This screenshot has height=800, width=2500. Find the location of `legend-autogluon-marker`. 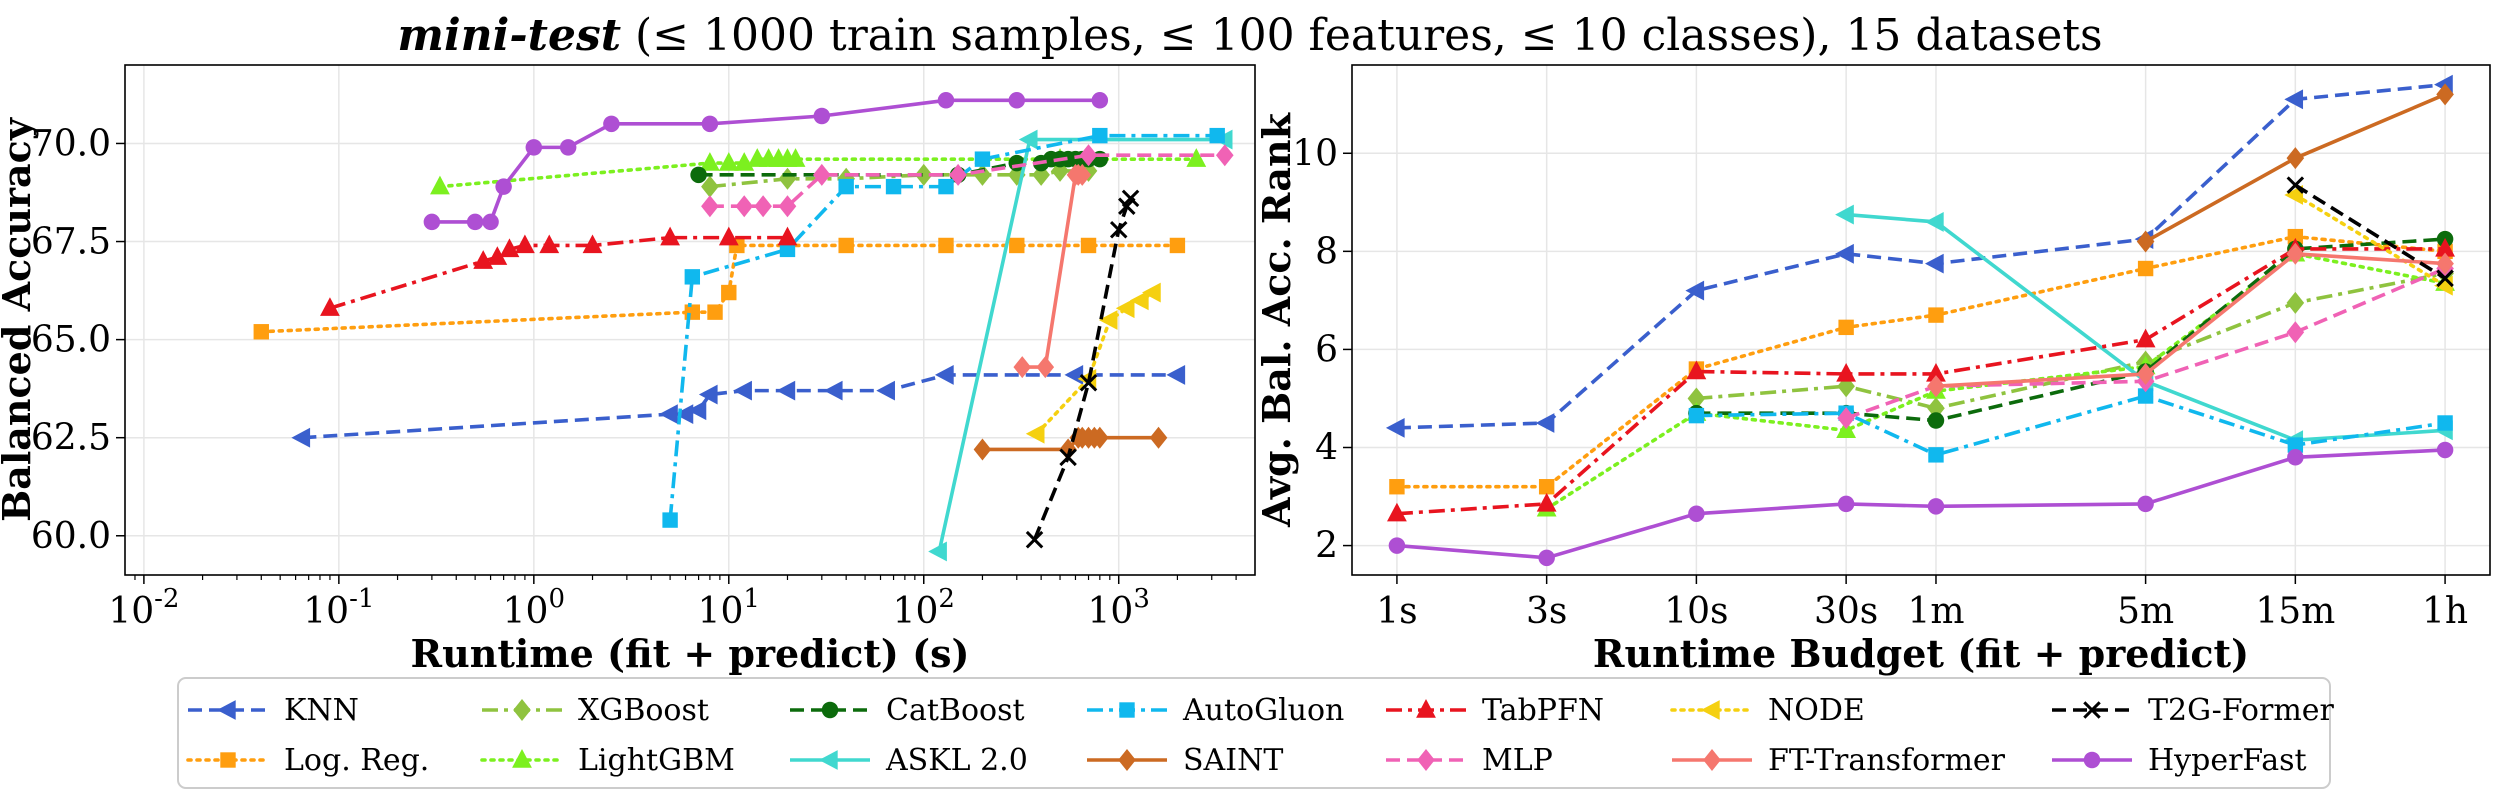

legend-autogluon-marker is located at coordinates (1127, 710).